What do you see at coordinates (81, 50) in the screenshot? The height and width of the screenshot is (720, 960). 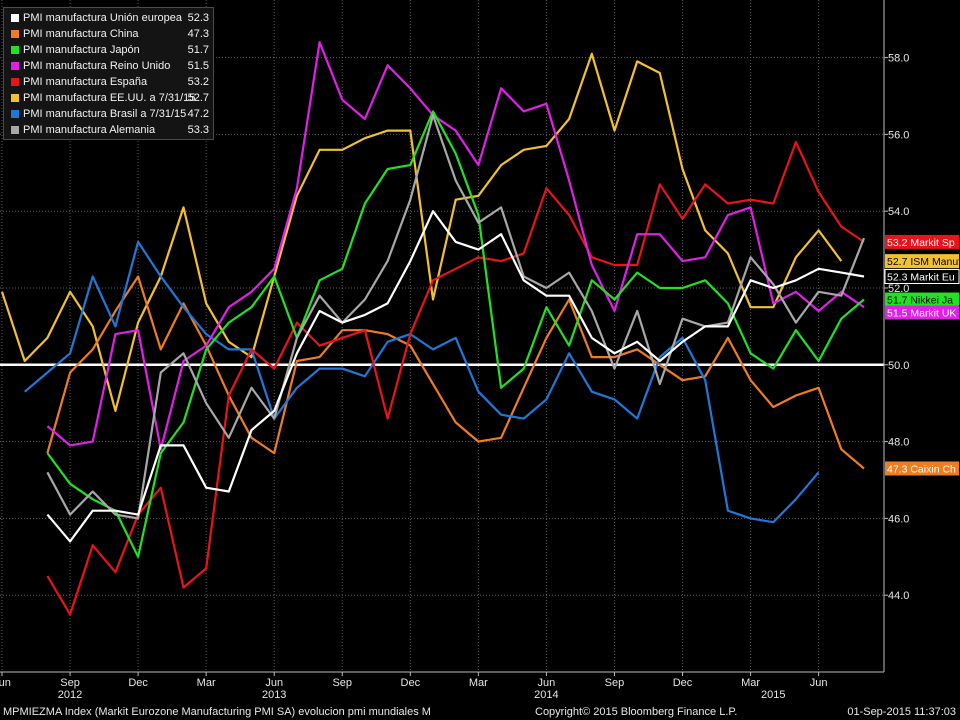 I see `legend-series-name: PMI manufactura Japón` at bounding box center [81, 50].